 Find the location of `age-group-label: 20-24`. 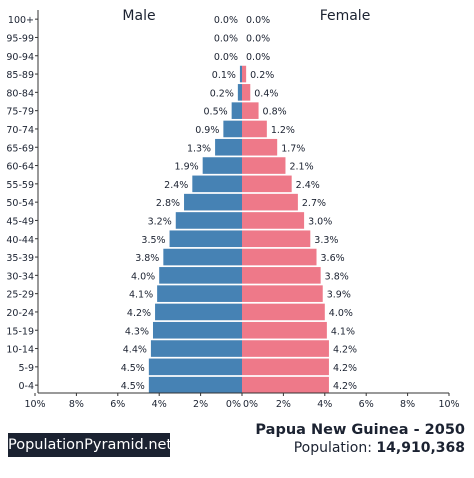

age-group-label: 20-24 is located at coordinates (20, 313).